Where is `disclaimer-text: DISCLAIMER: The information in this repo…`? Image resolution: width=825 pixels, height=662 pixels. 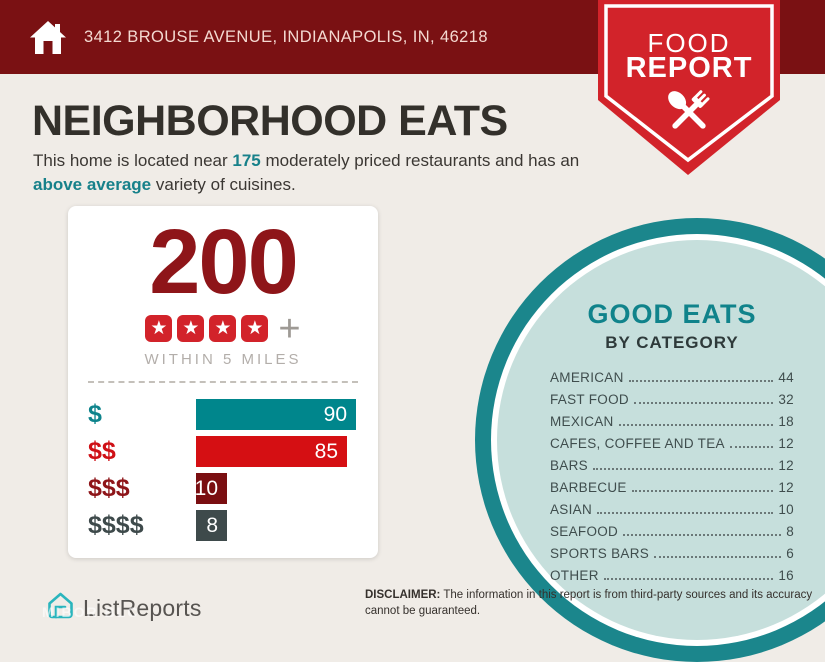 disclaimer-text: DISCLAIMER: The information in this repo… is located at coordinates (591, 603).